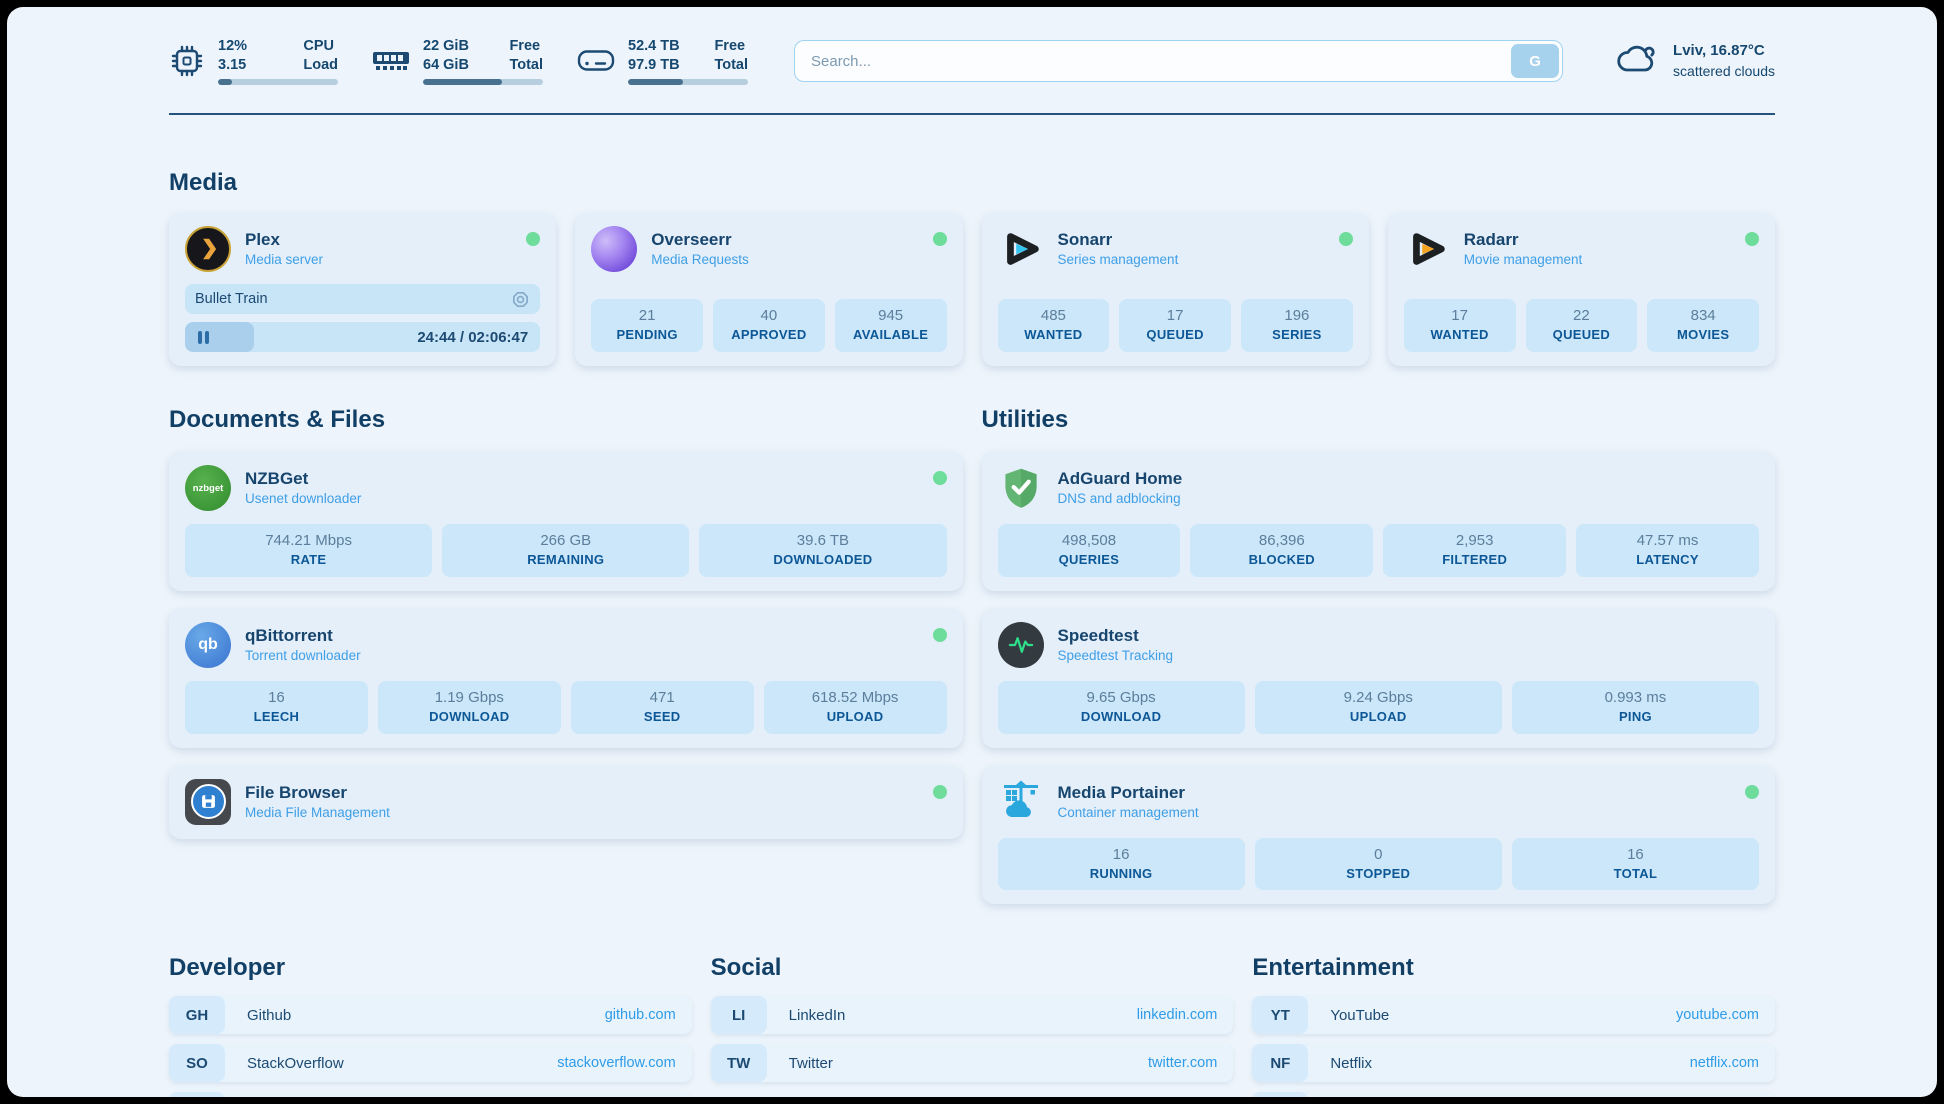 The height and width of the screenshot is (1104, 1944). Describe the element at coordinates (446, 64) in the screenshot. I see `ram-total-value: 64 GiB` at that location.